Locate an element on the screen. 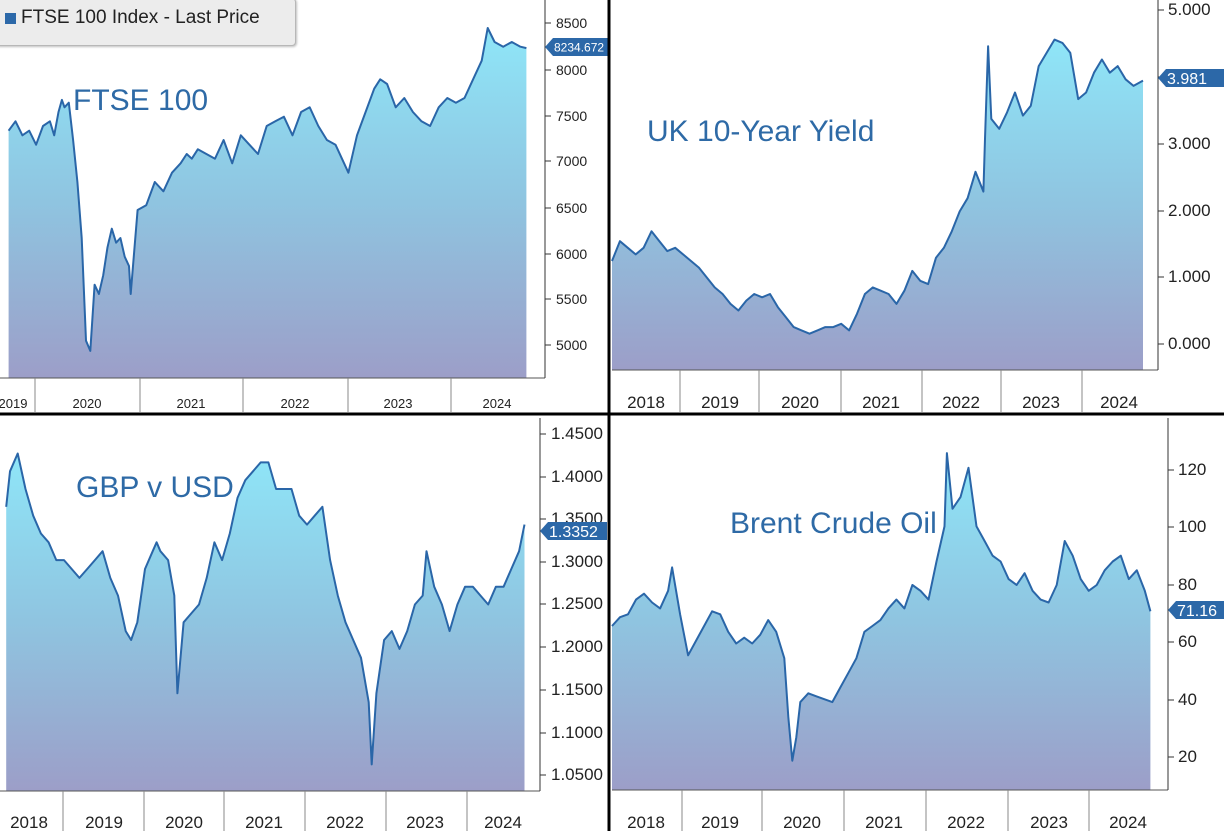  brent-crude-oil-y-tick-label: 40 is located at coordinates (1187, 699).